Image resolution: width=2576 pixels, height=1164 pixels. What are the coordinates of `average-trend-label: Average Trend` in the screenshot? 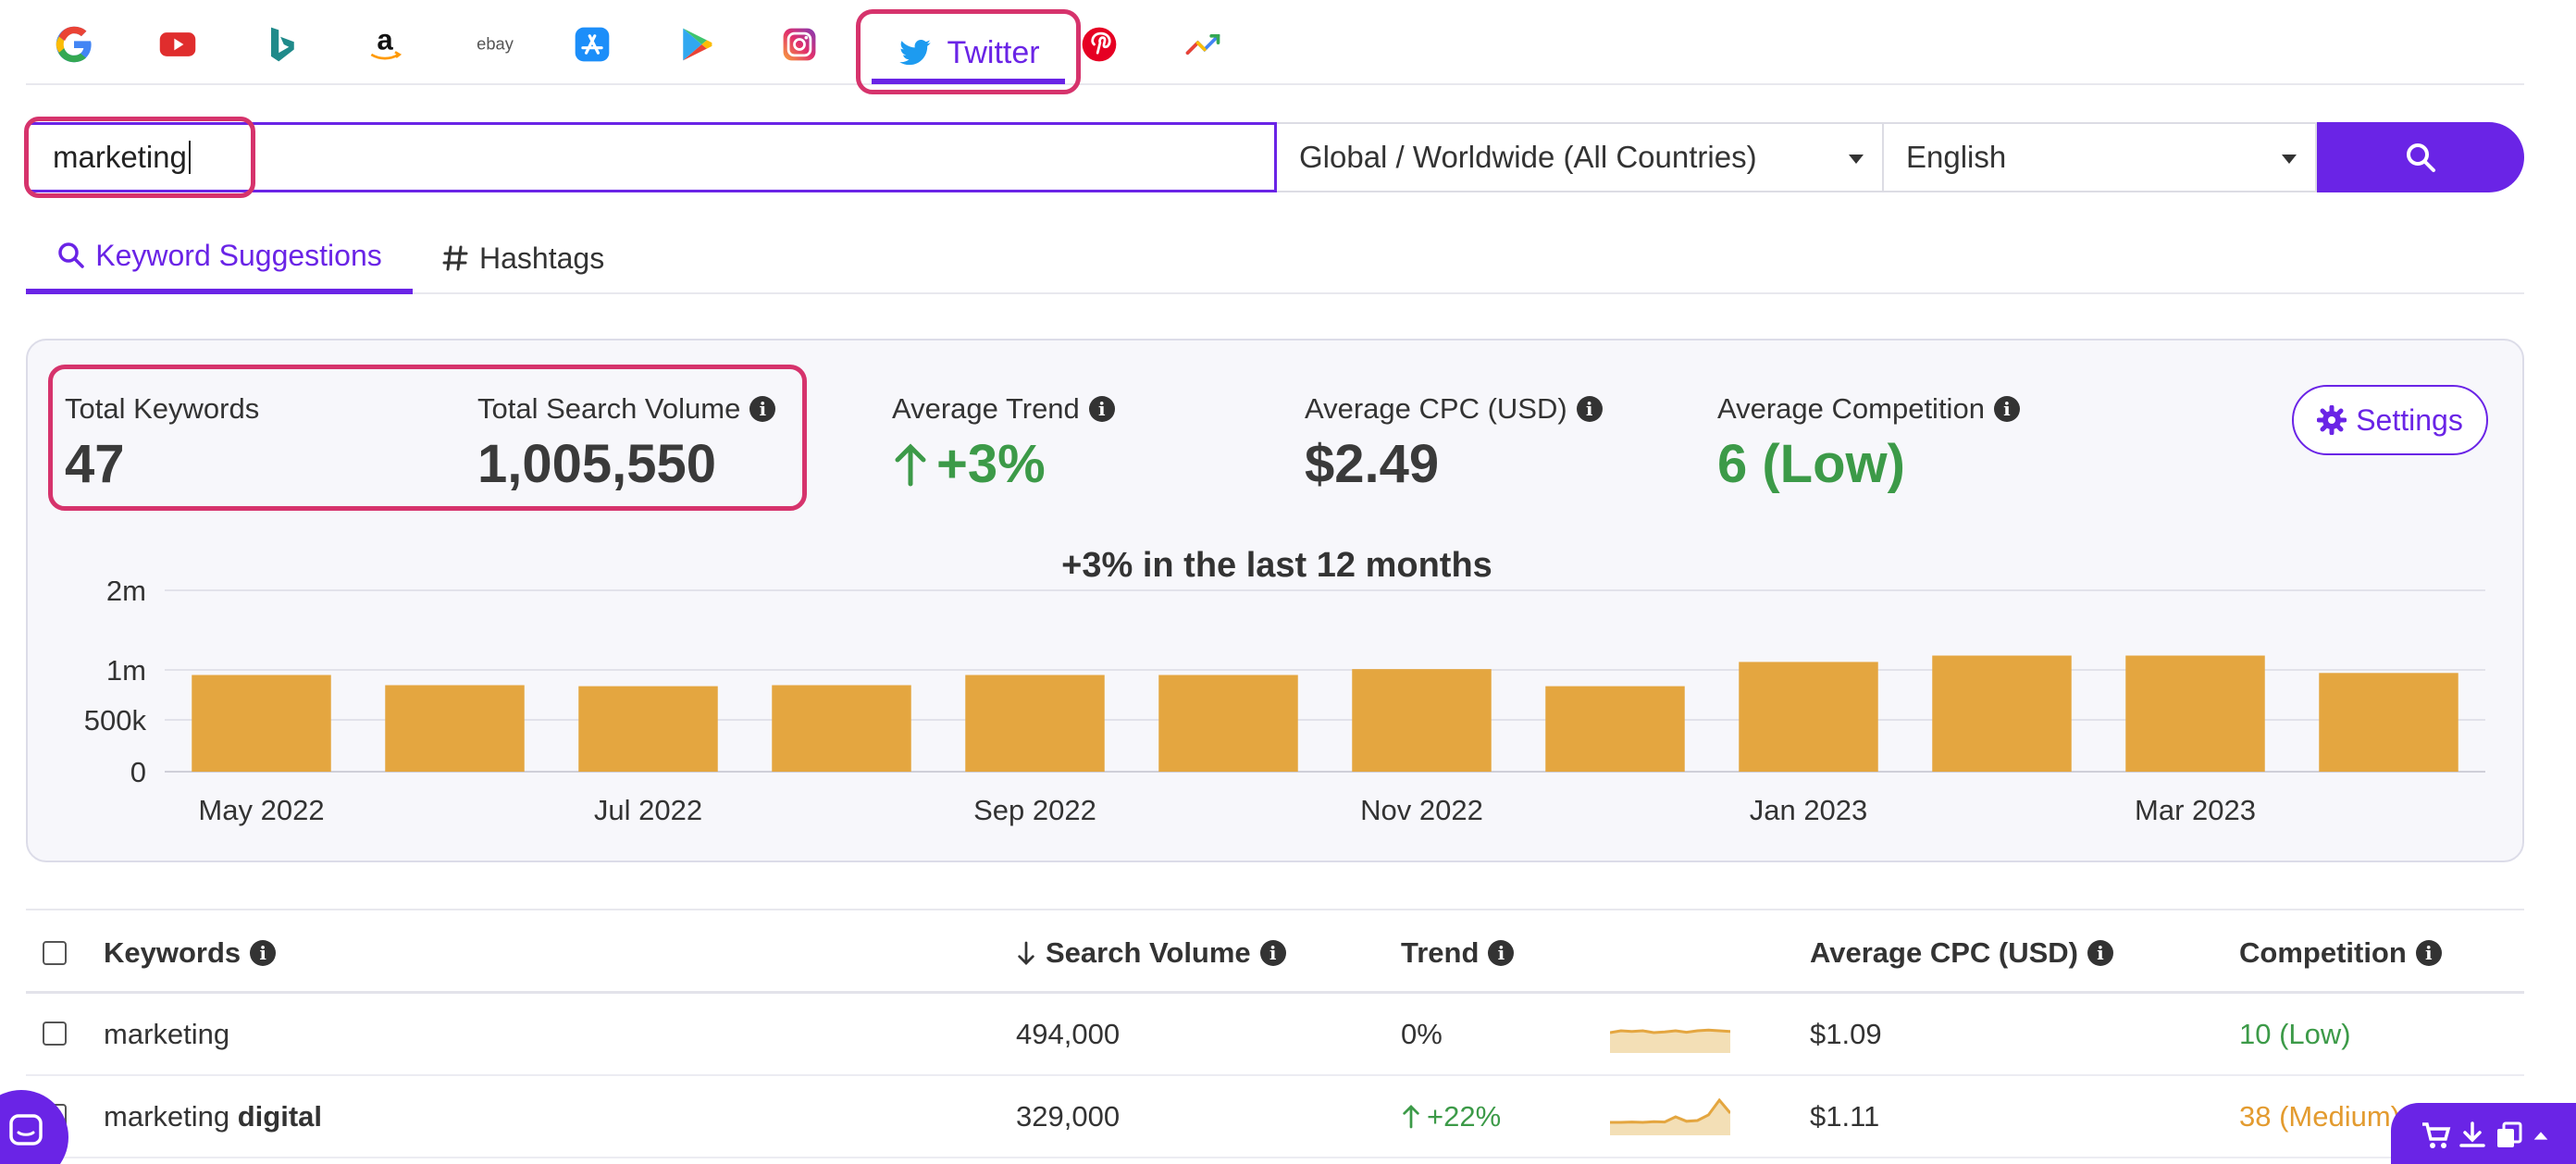 It's located at (986, 408).